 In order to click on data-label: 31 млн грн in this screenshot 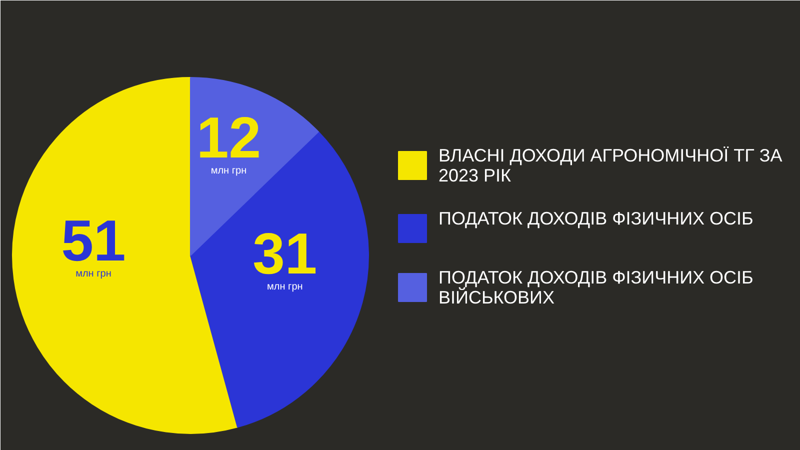, I will do `click(285, 256)`.